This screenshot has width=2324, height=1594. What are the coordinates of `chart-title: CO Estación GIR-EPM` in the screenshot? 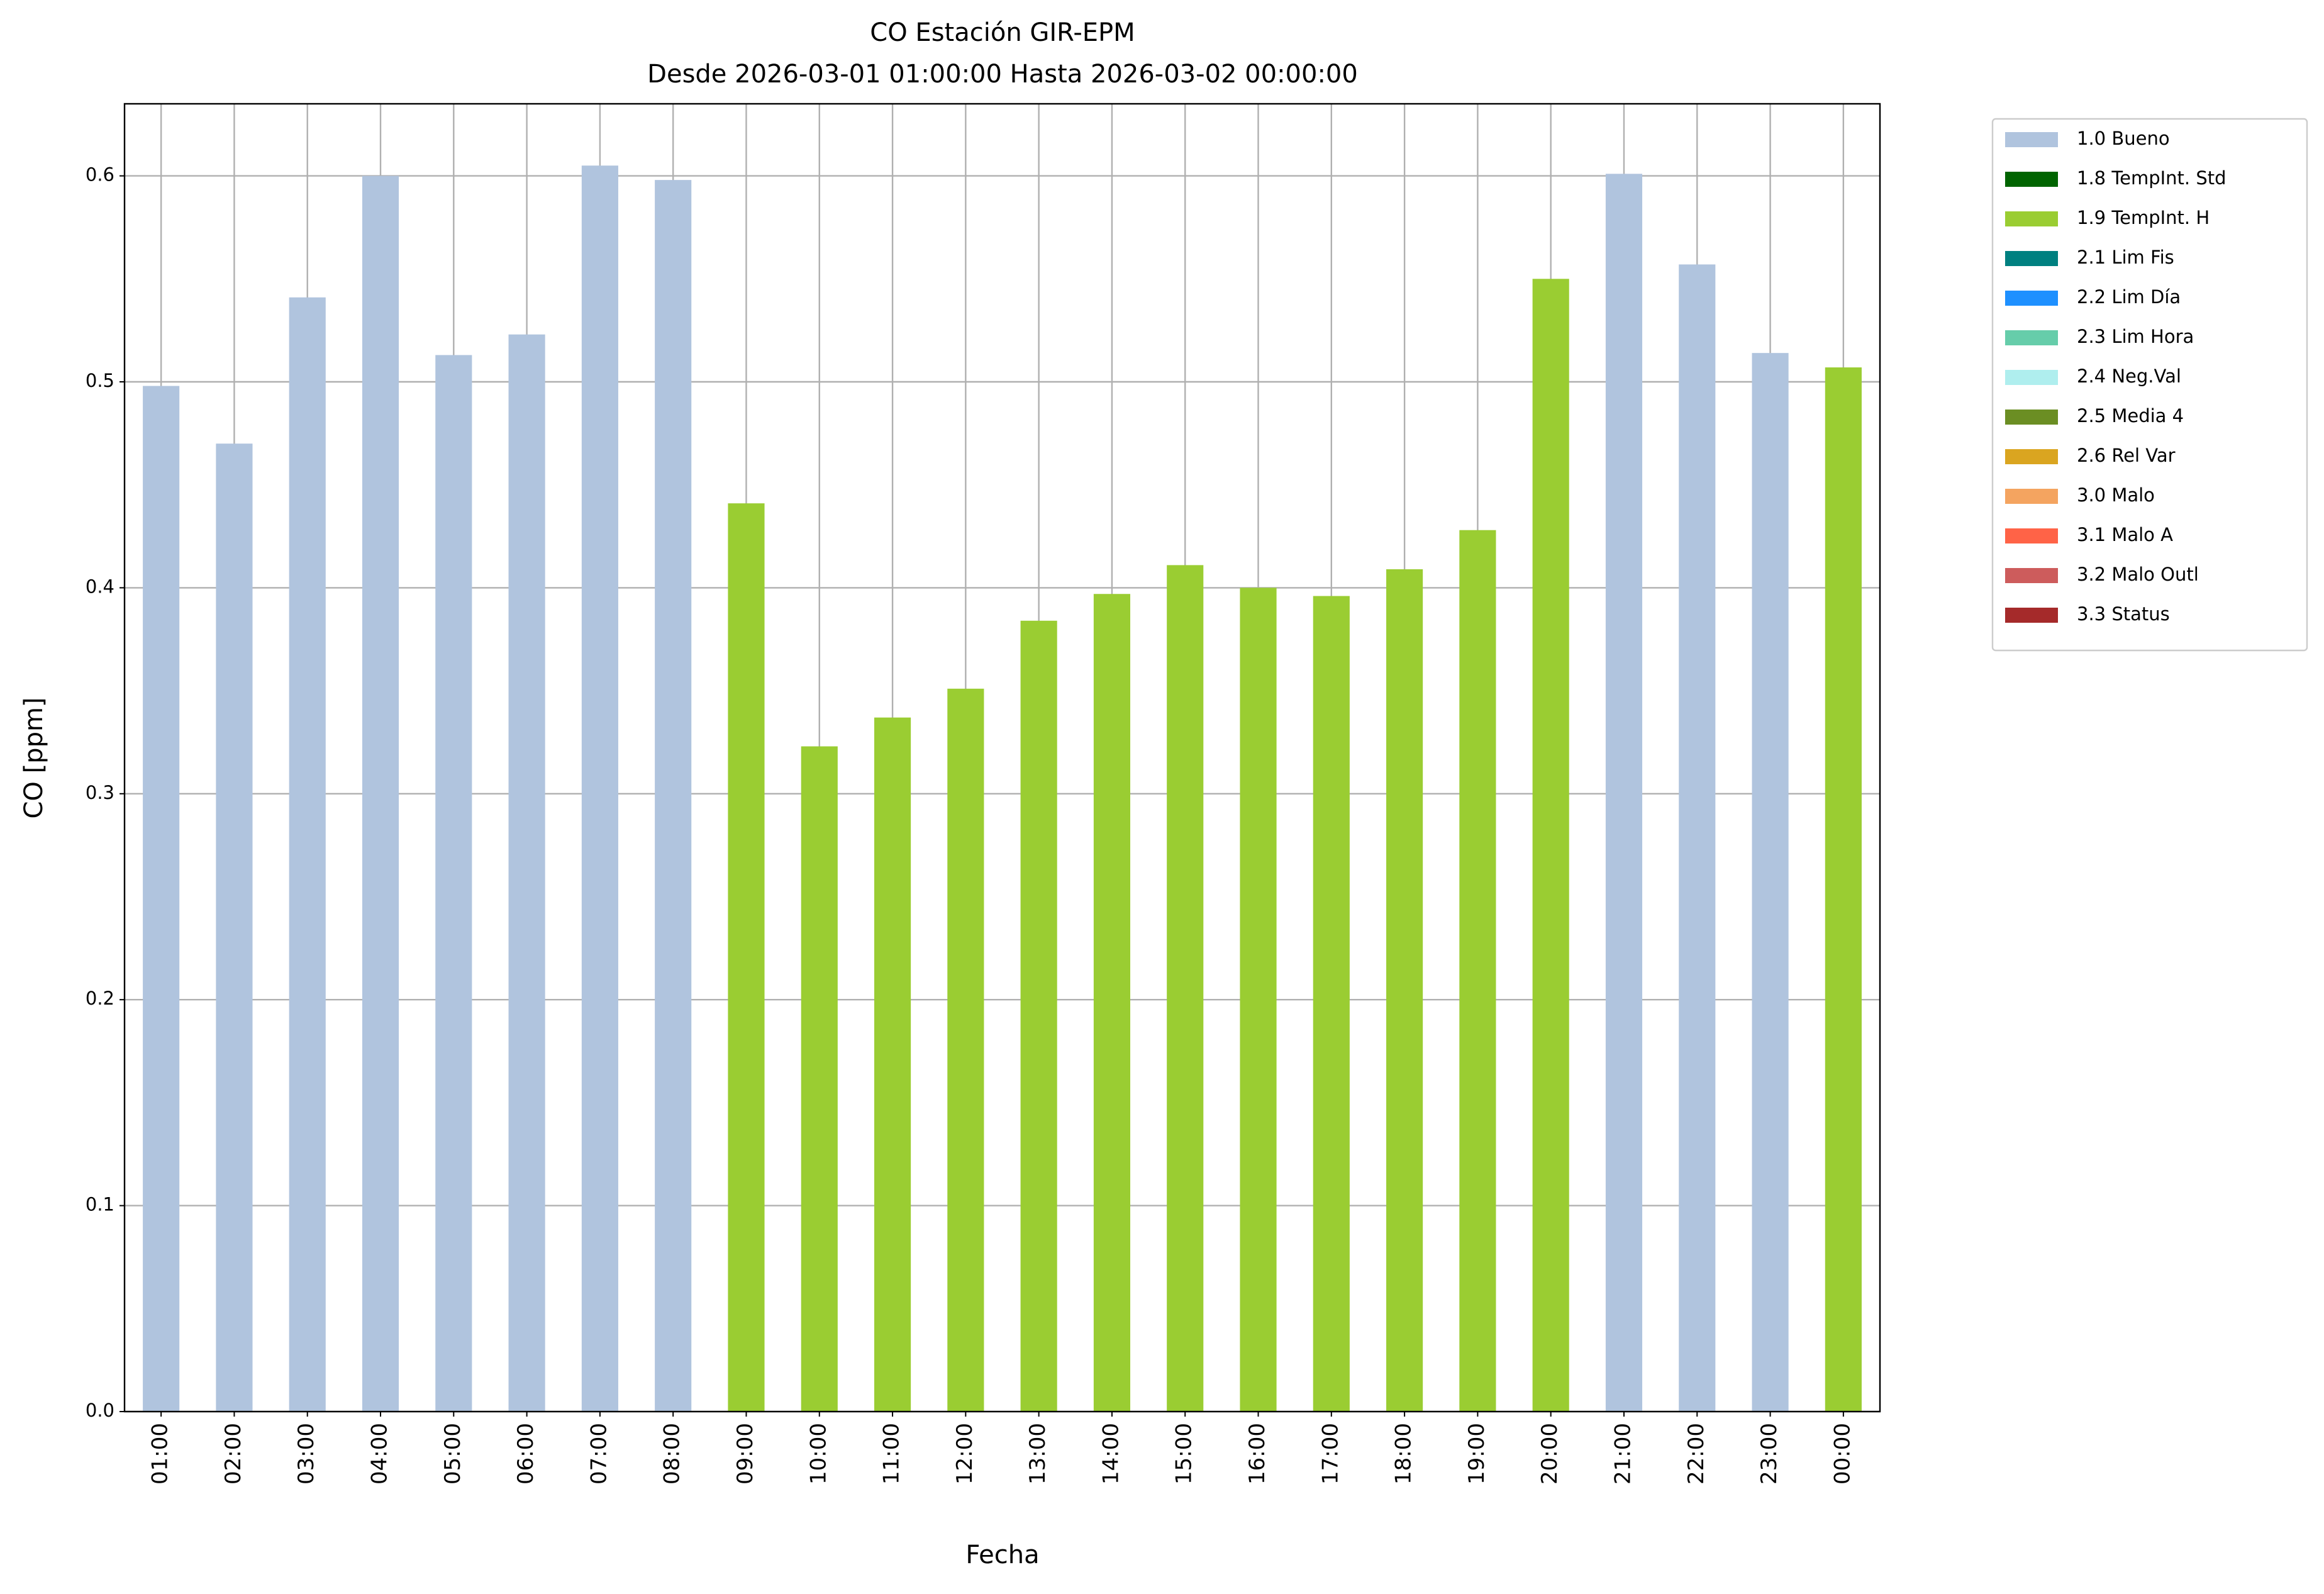 It's located at (1002, 32).